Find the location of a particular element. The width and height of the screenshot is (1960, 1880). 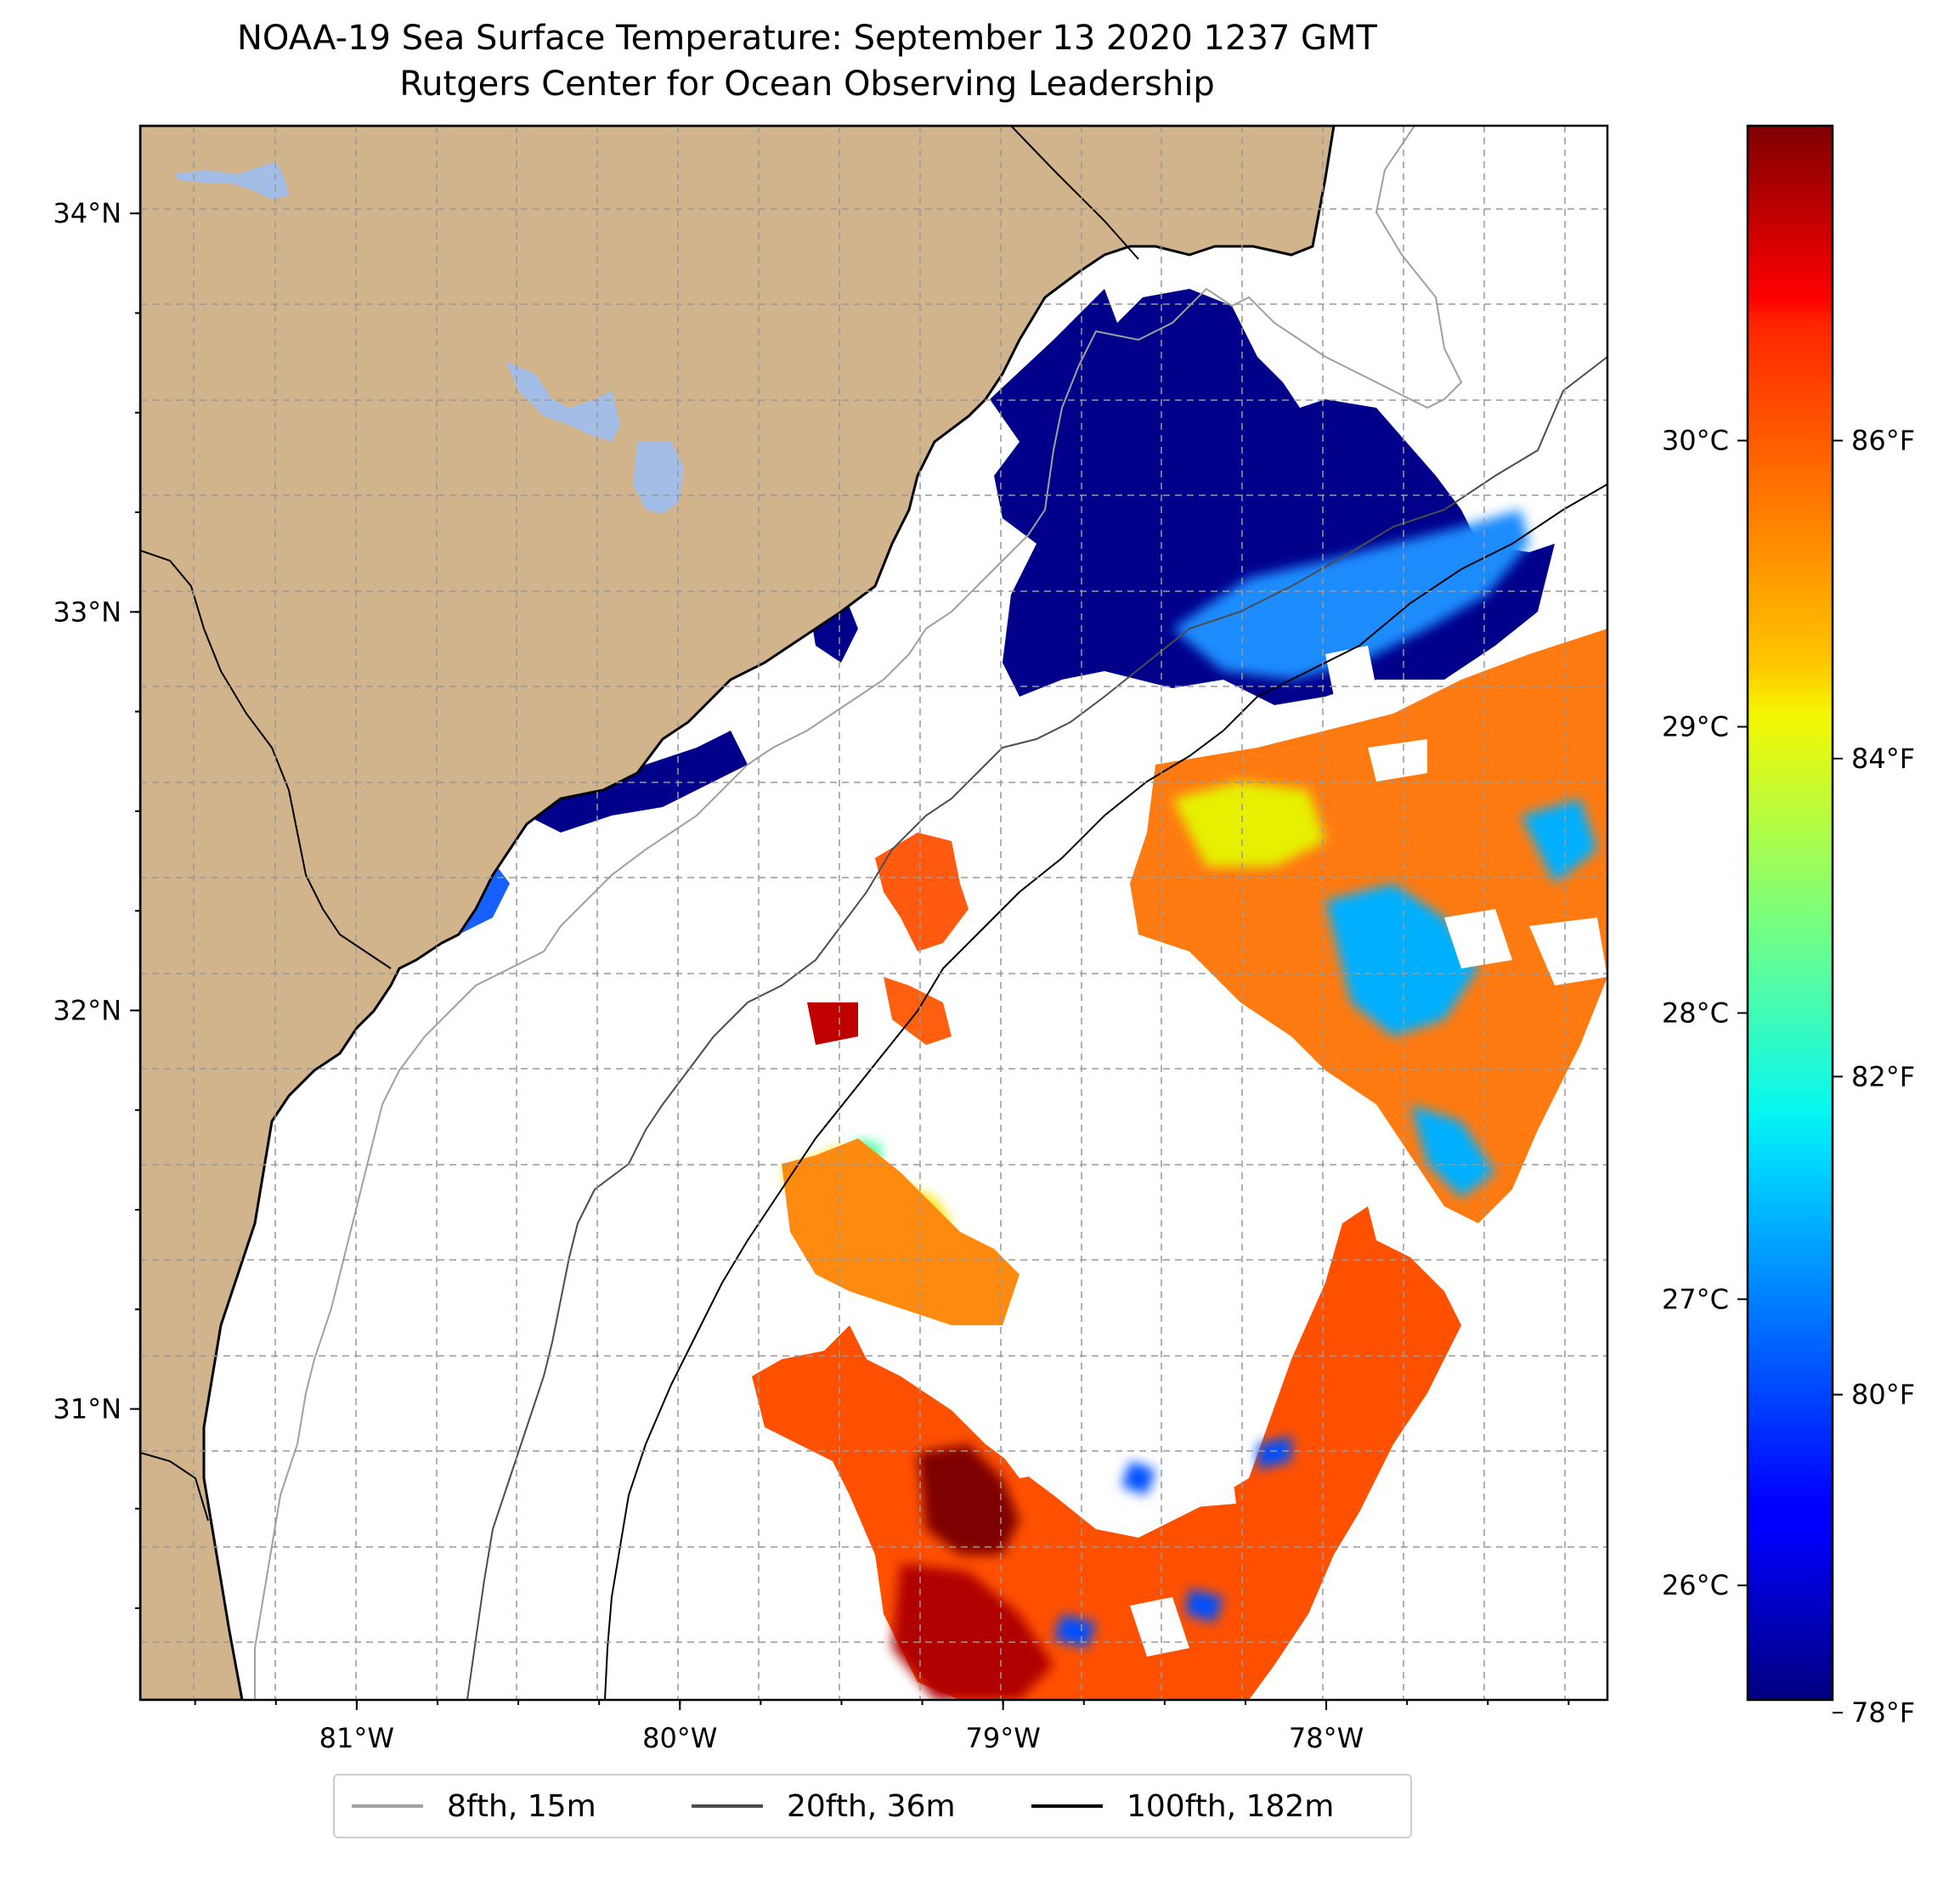

colorbar-celsius-label: 26°C is located at coordinates (1695, 1585).